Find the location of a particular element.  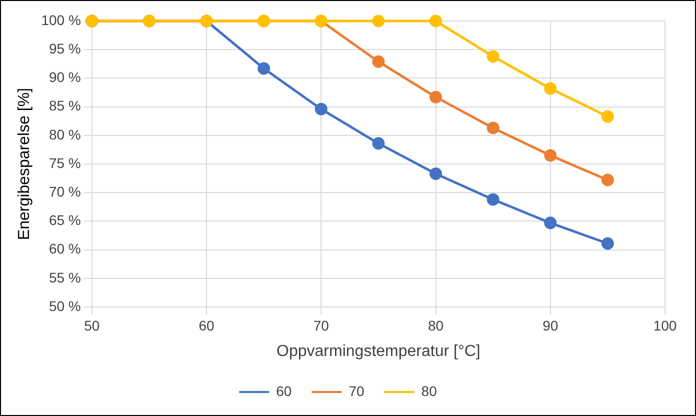

y-tick-label: 85 % is located at coordinates (64, 106).